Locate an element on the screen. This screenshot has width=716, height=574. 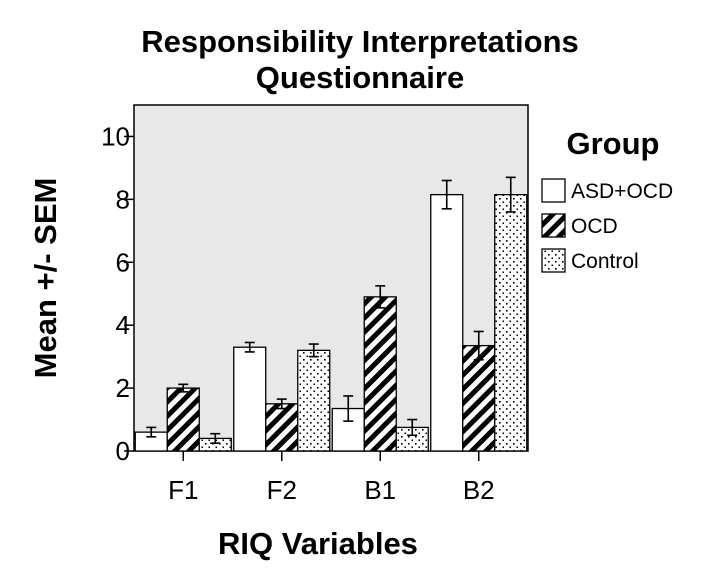
legend-label: ASD+OCD is located at coordinates (622, 191).